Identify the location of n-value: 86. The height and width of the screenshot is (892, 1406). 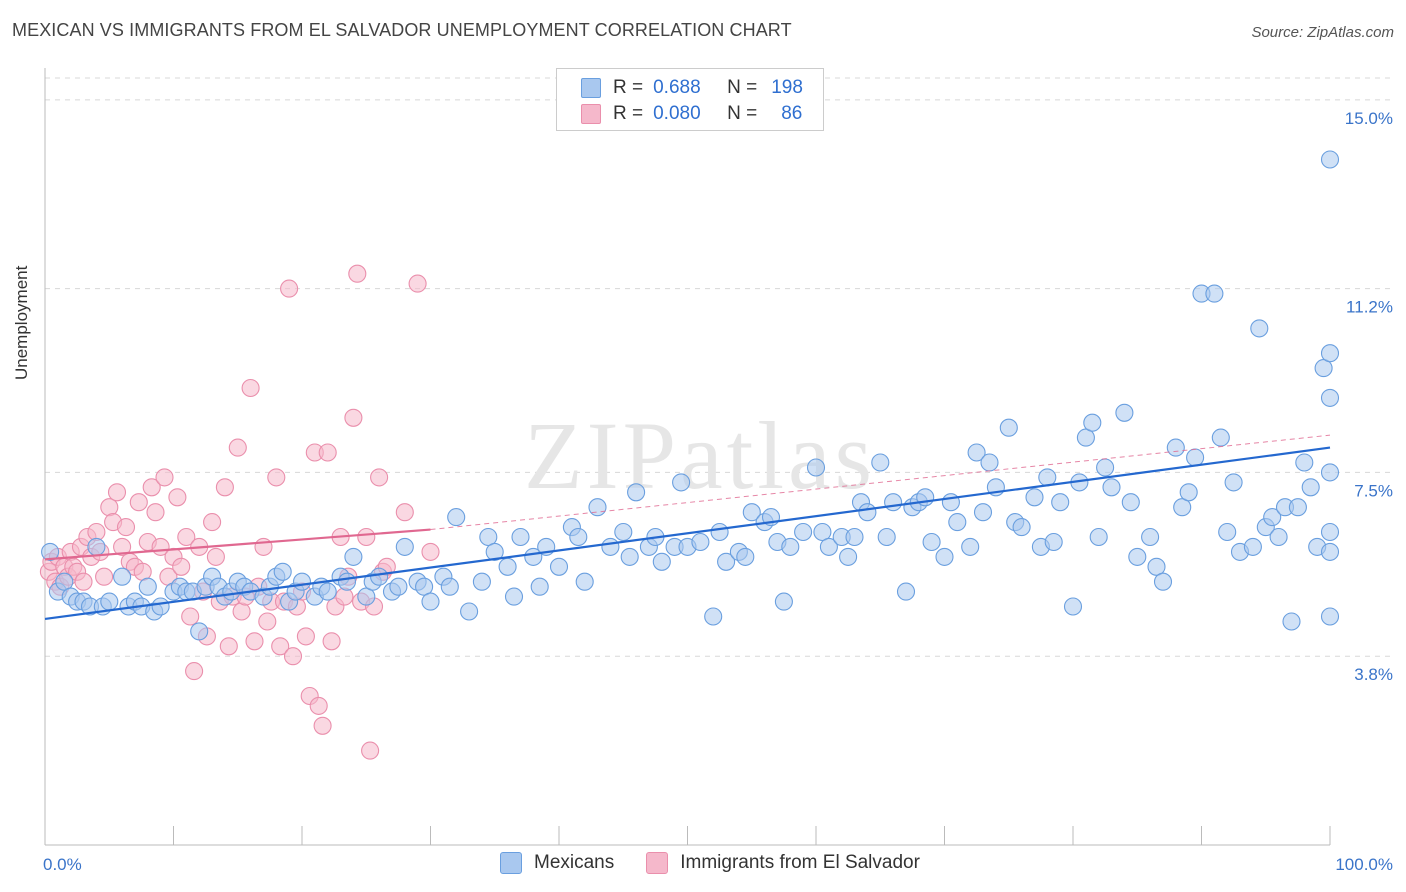
(792, 113).